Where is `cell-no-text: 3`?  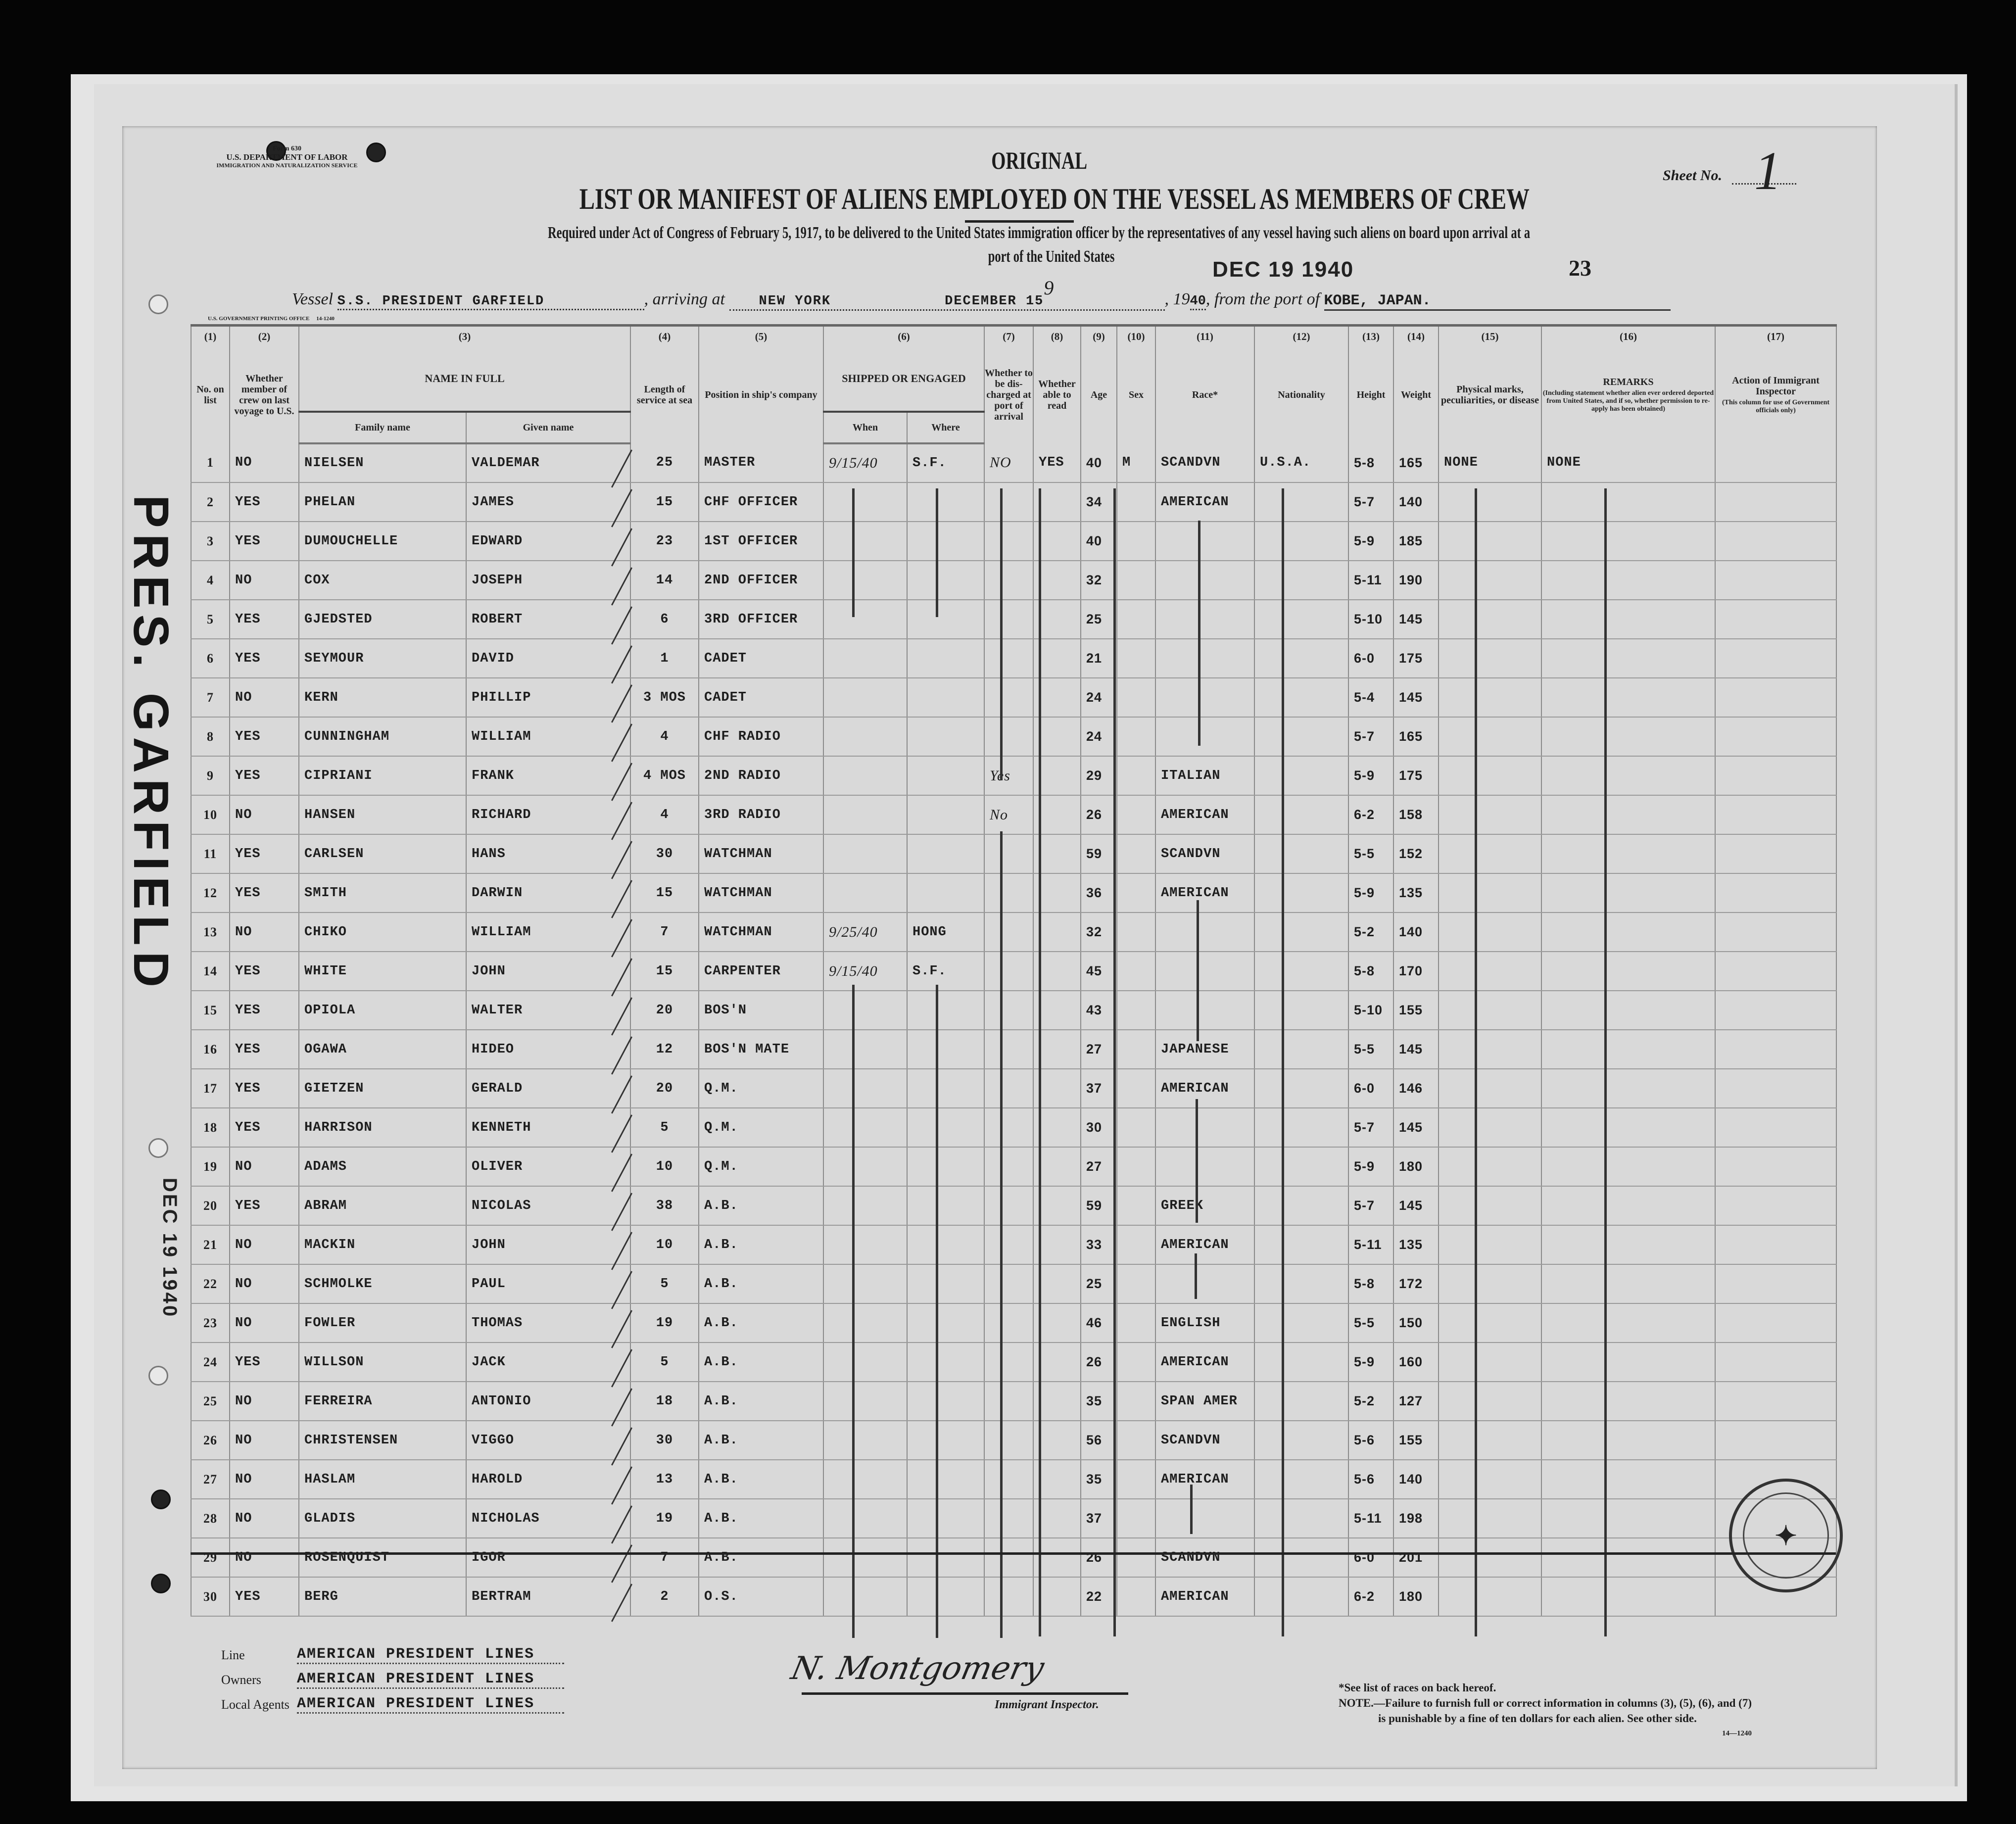
cell-no-text: 3 is located at coordinates (211, 541).